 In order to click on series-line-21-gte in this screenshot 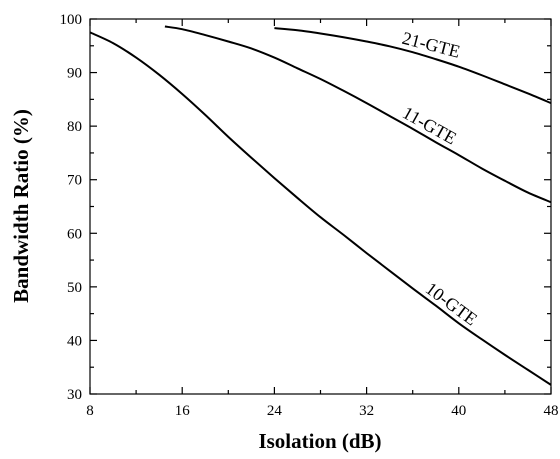, I will do `click(413, 66)`.